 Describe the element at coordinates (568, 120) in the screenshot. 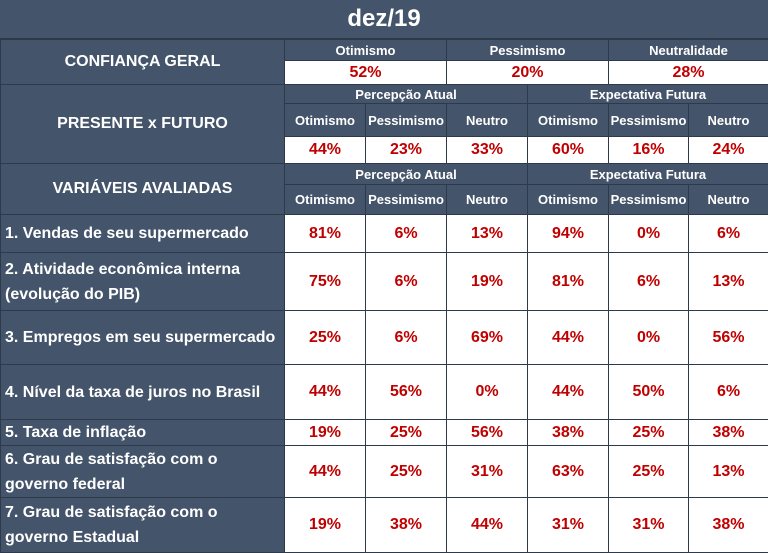

I see `presente-col-otimismo-futura: Otimismo` at that location.